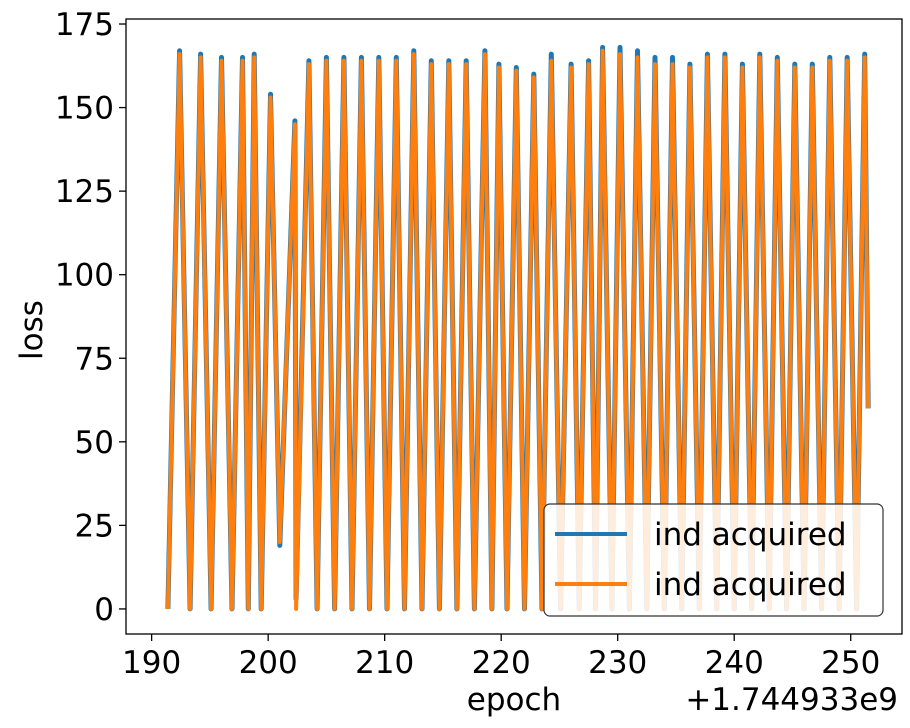  What do you see at coordinates (94, 526) in the screenshot?
I see `y-tick-label: 25` at bounding box center [94, 526].